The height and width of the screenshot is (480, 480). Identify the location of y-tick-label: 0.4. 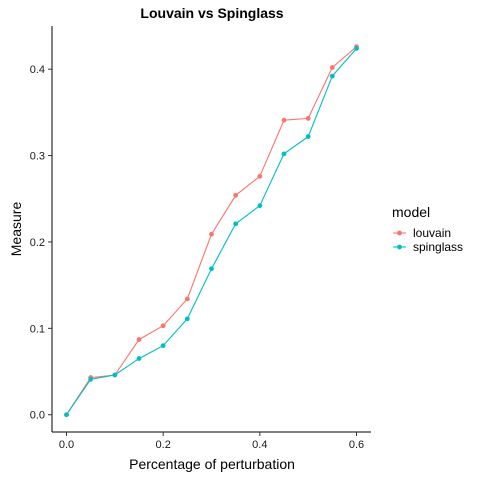
(37, 70).